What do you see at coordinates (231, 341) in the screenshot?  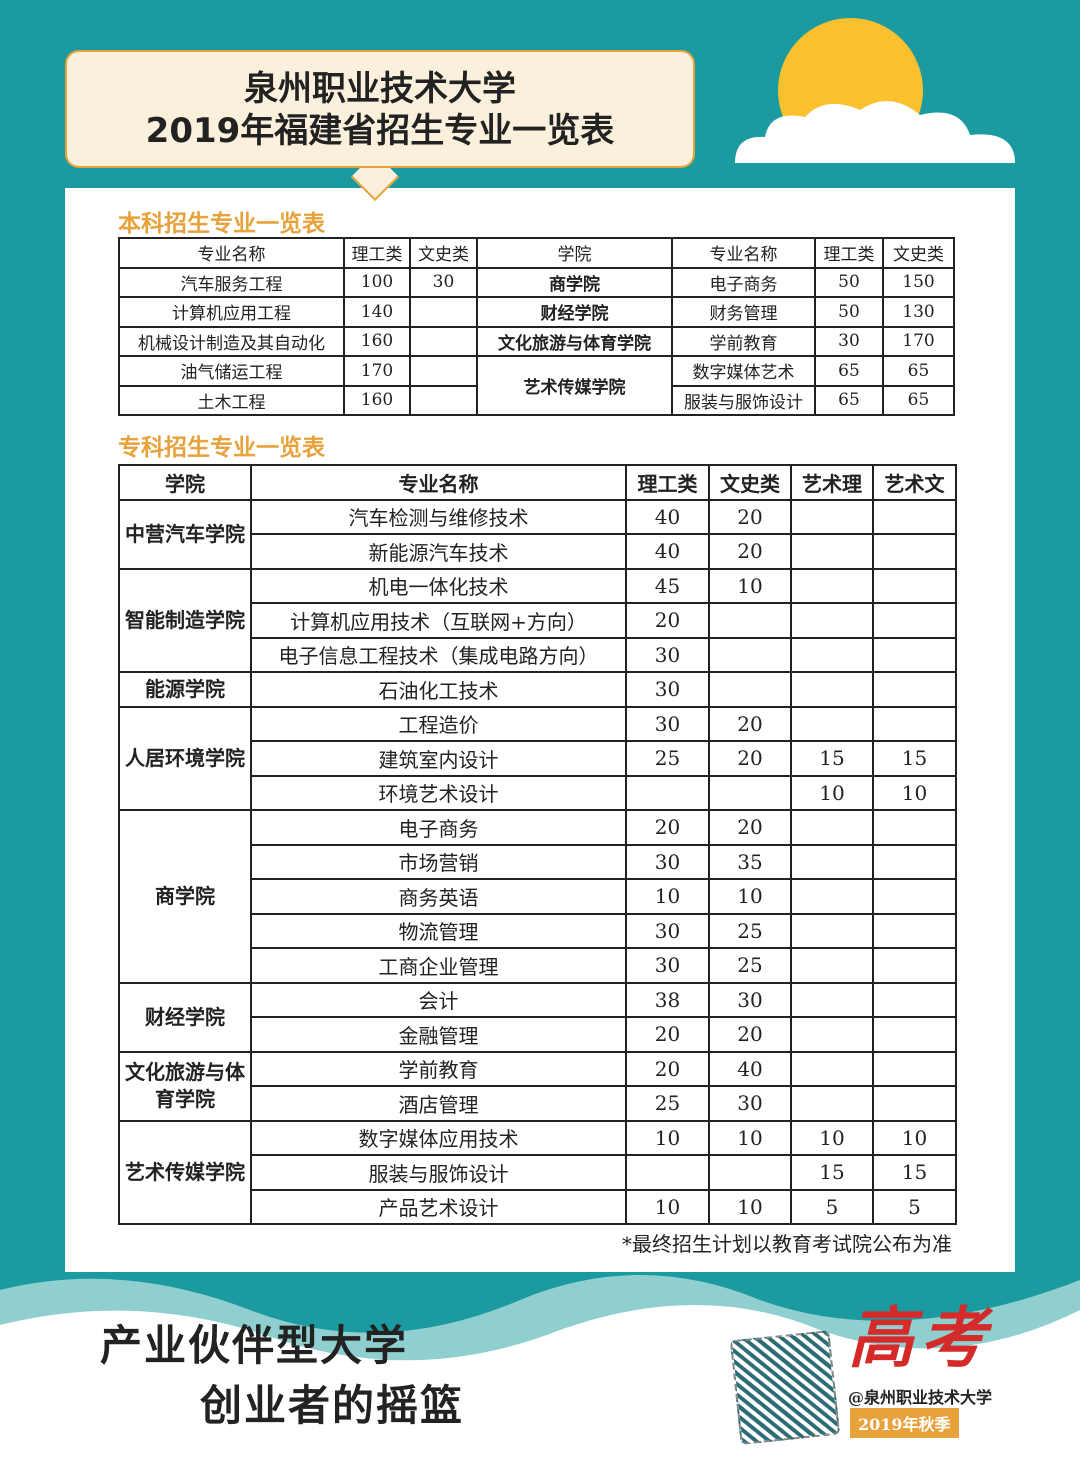 I see `major-name: 机械设计制造及其自动化` at bounding box center [231, 341].